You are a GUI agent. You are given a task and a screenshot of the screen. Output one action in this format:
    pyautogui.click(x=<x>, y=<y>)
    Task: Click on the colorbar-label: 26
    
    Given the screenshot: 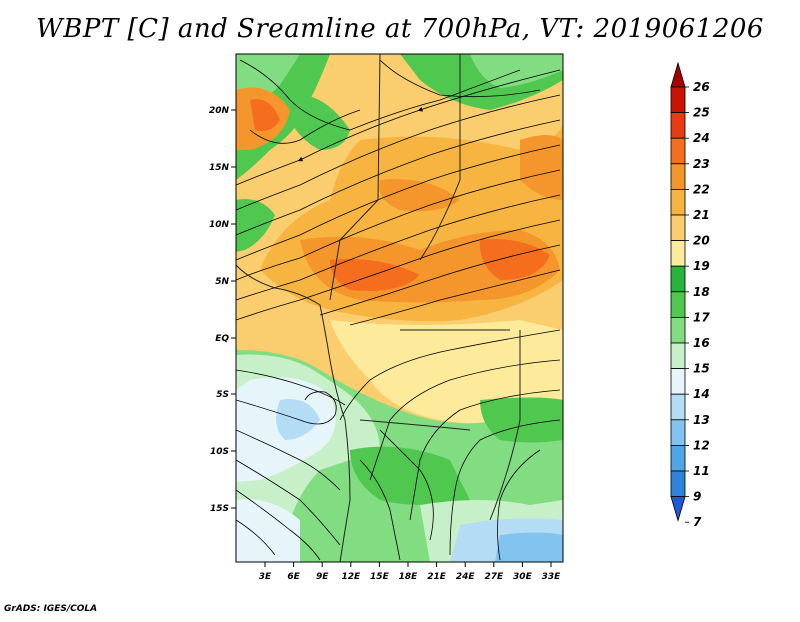 What is the action you would take?
    pyautogui.click(x=701, y=87)
    